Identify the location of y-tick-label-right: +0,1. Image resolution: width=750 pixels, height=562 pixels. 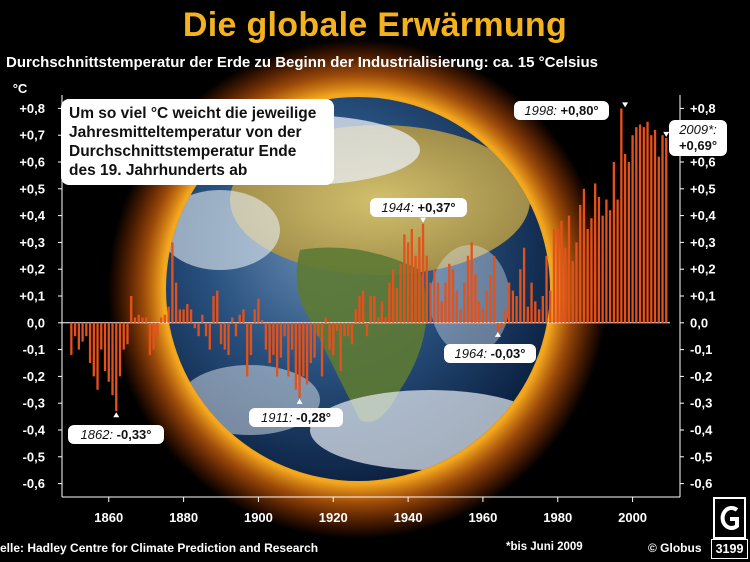
(703, 296).